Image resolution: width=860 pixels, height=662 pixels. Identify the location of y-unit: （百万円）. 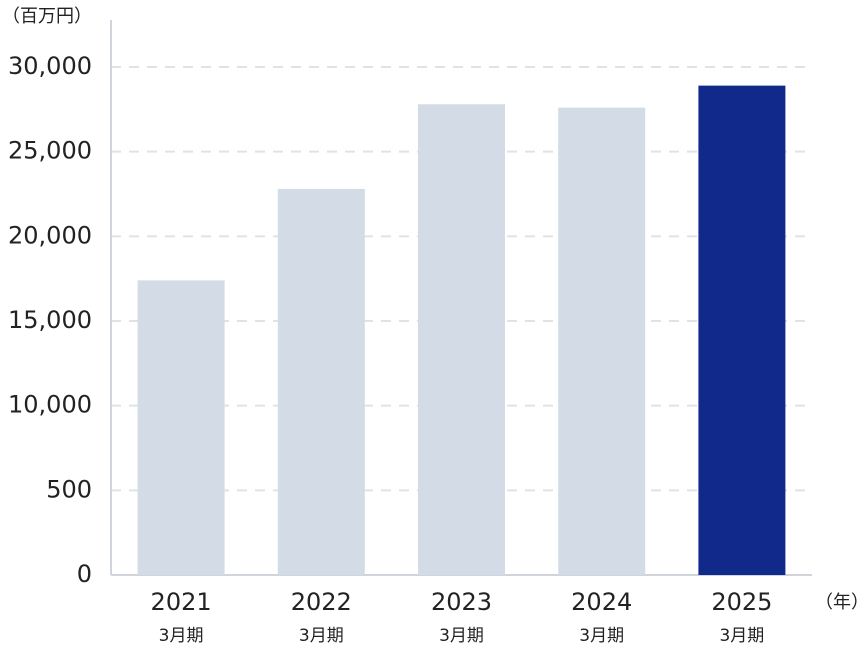
(47, 16).